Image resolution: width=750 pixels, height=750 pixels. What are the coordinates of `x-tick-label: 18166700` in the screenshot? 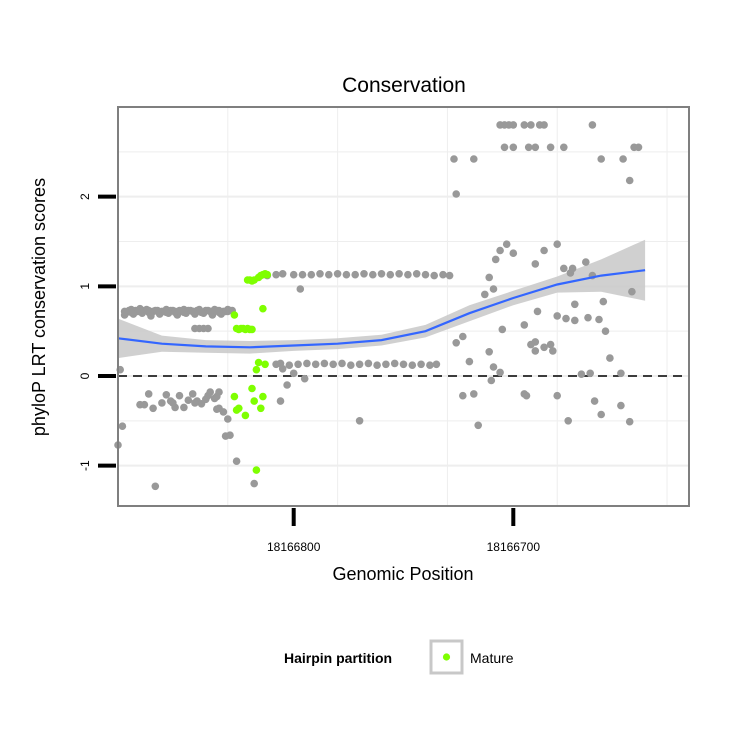 It's located at (514, 547).